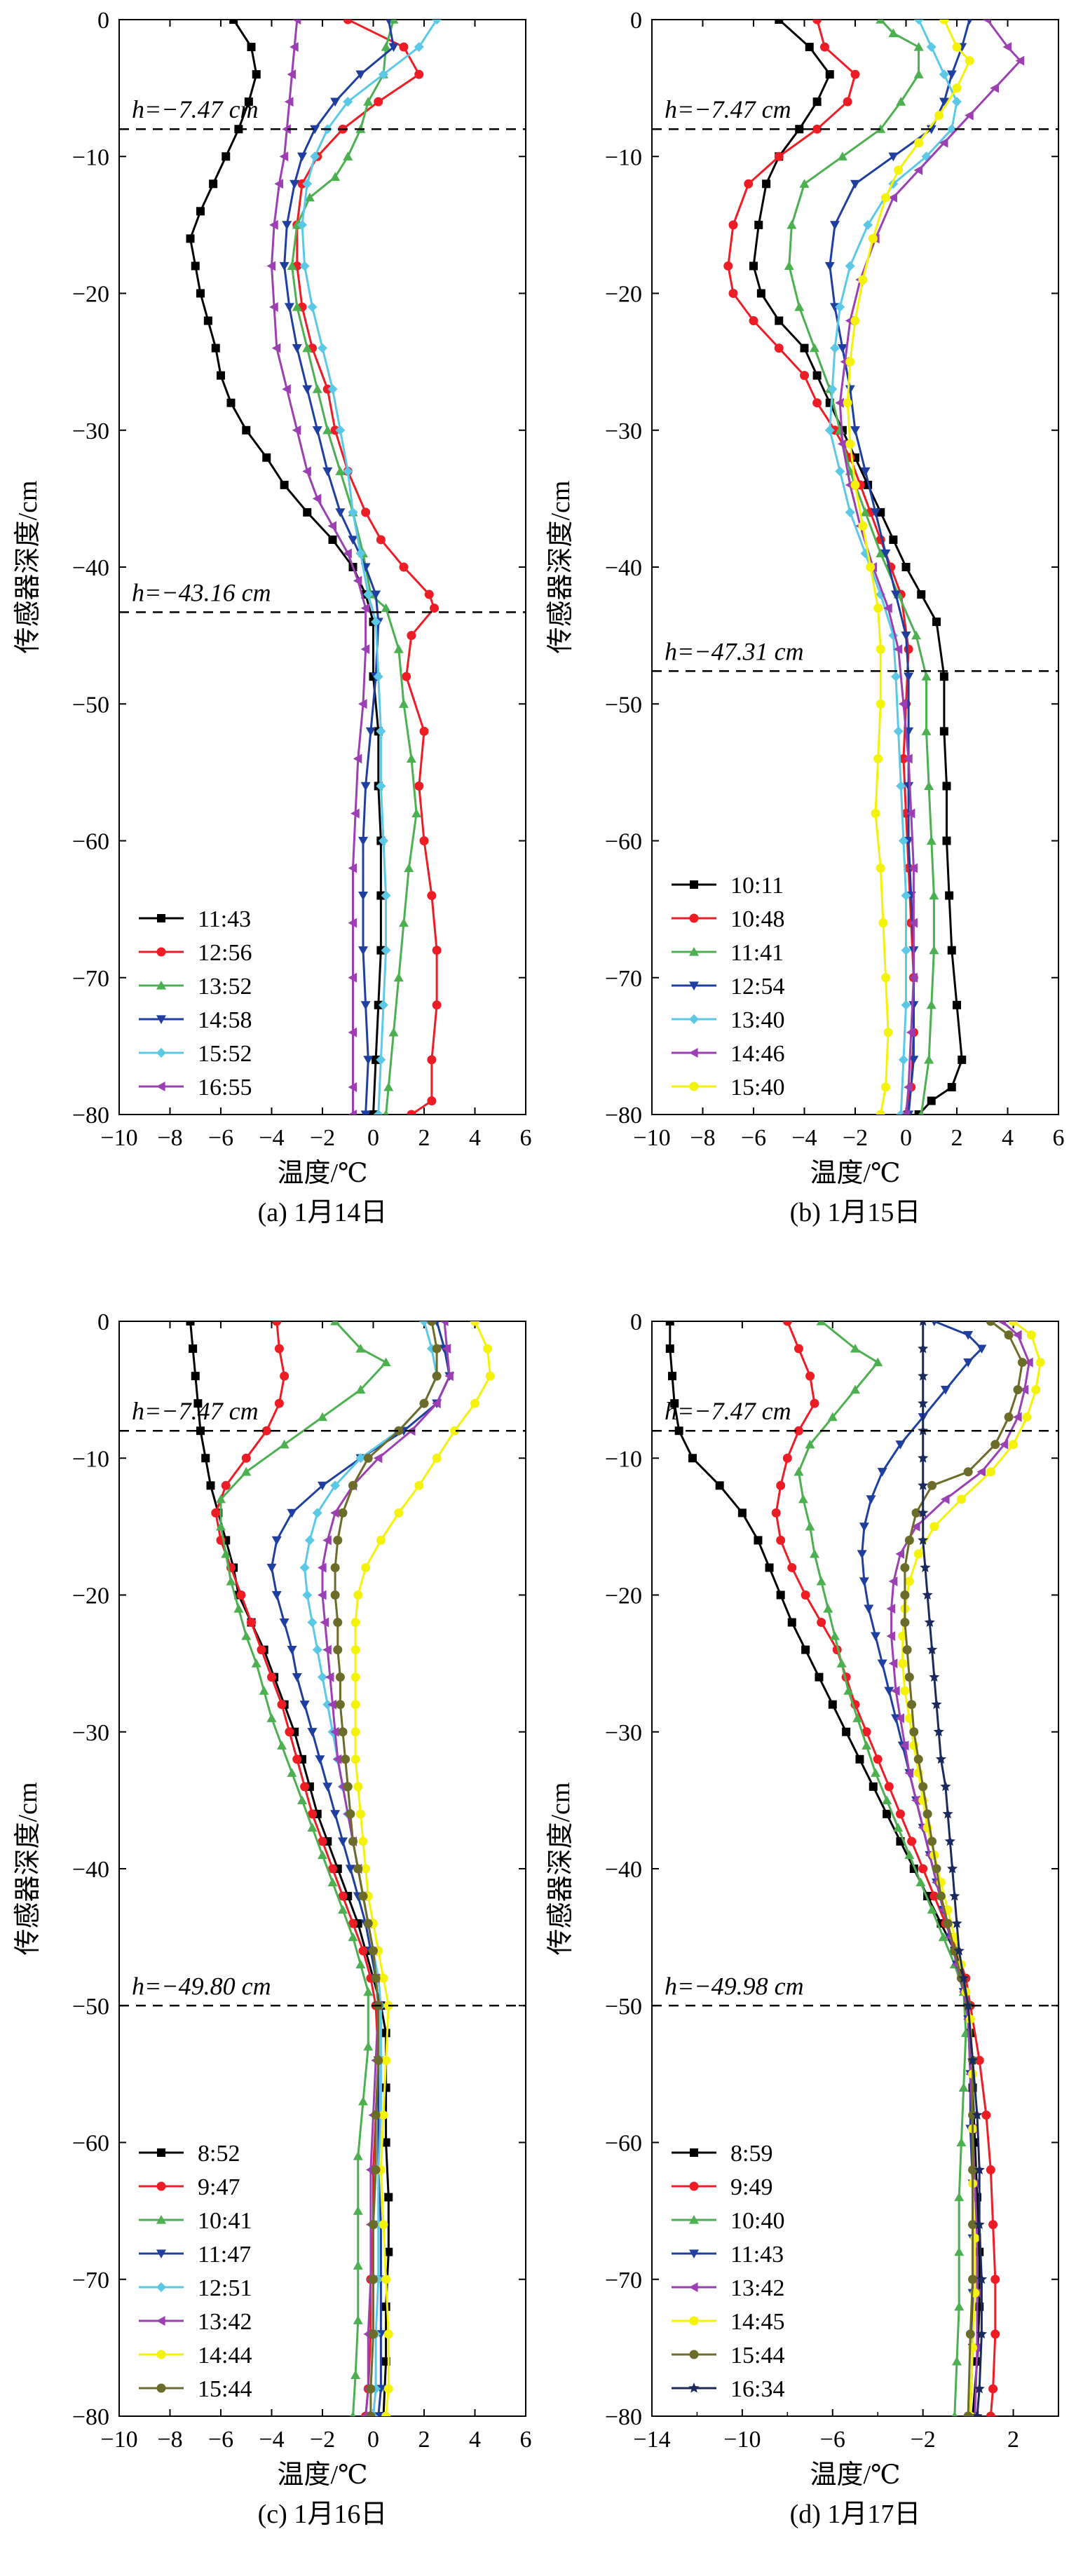 The width and height of the screenshot is (1076, 2576). Describe the element at coordinates (728, 109) in the screenshot. I see `reference-annotation: h=−7.47 cm` at that location.